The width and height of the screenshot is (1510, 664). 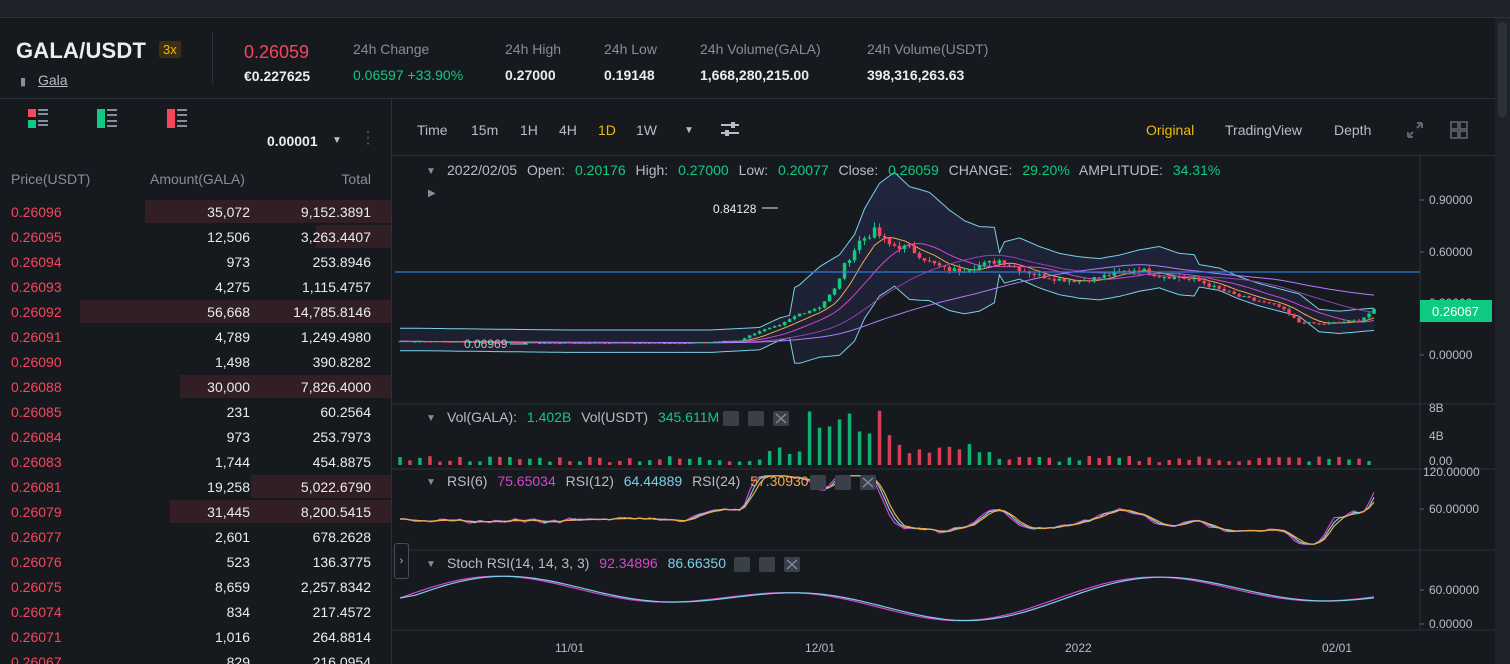 I want to click on coin-info-link: ▮ Gala, so click(x=44, y=80).